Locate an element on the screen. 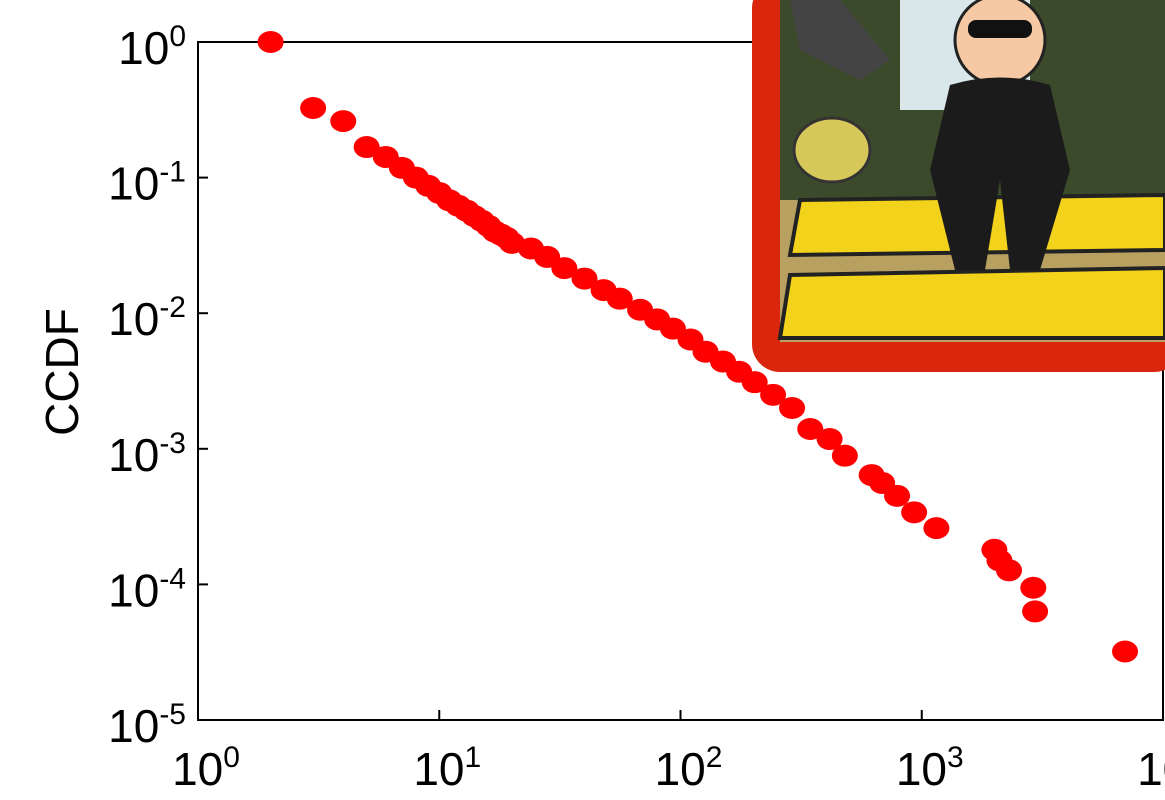 The height and width of the screenshot is (800, 1165). tick-label: 10⁻⁵ is located at coordinates (147, 725).